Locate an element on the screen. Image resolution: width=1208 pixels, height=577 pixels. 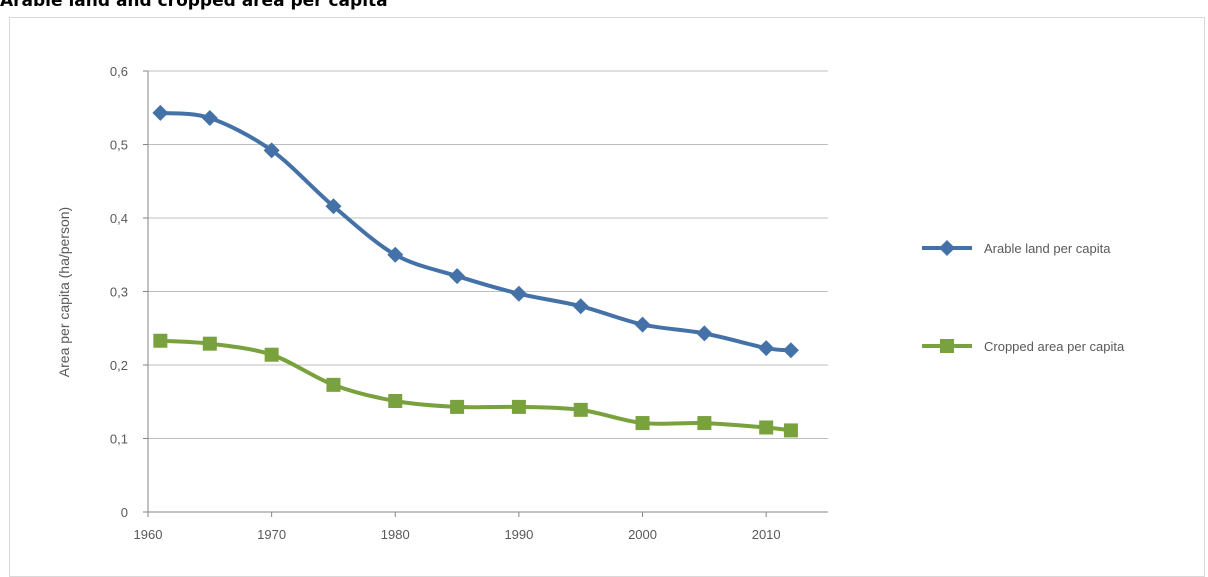
y-tick-label: 0,2 is located at coordinates (119, 365).